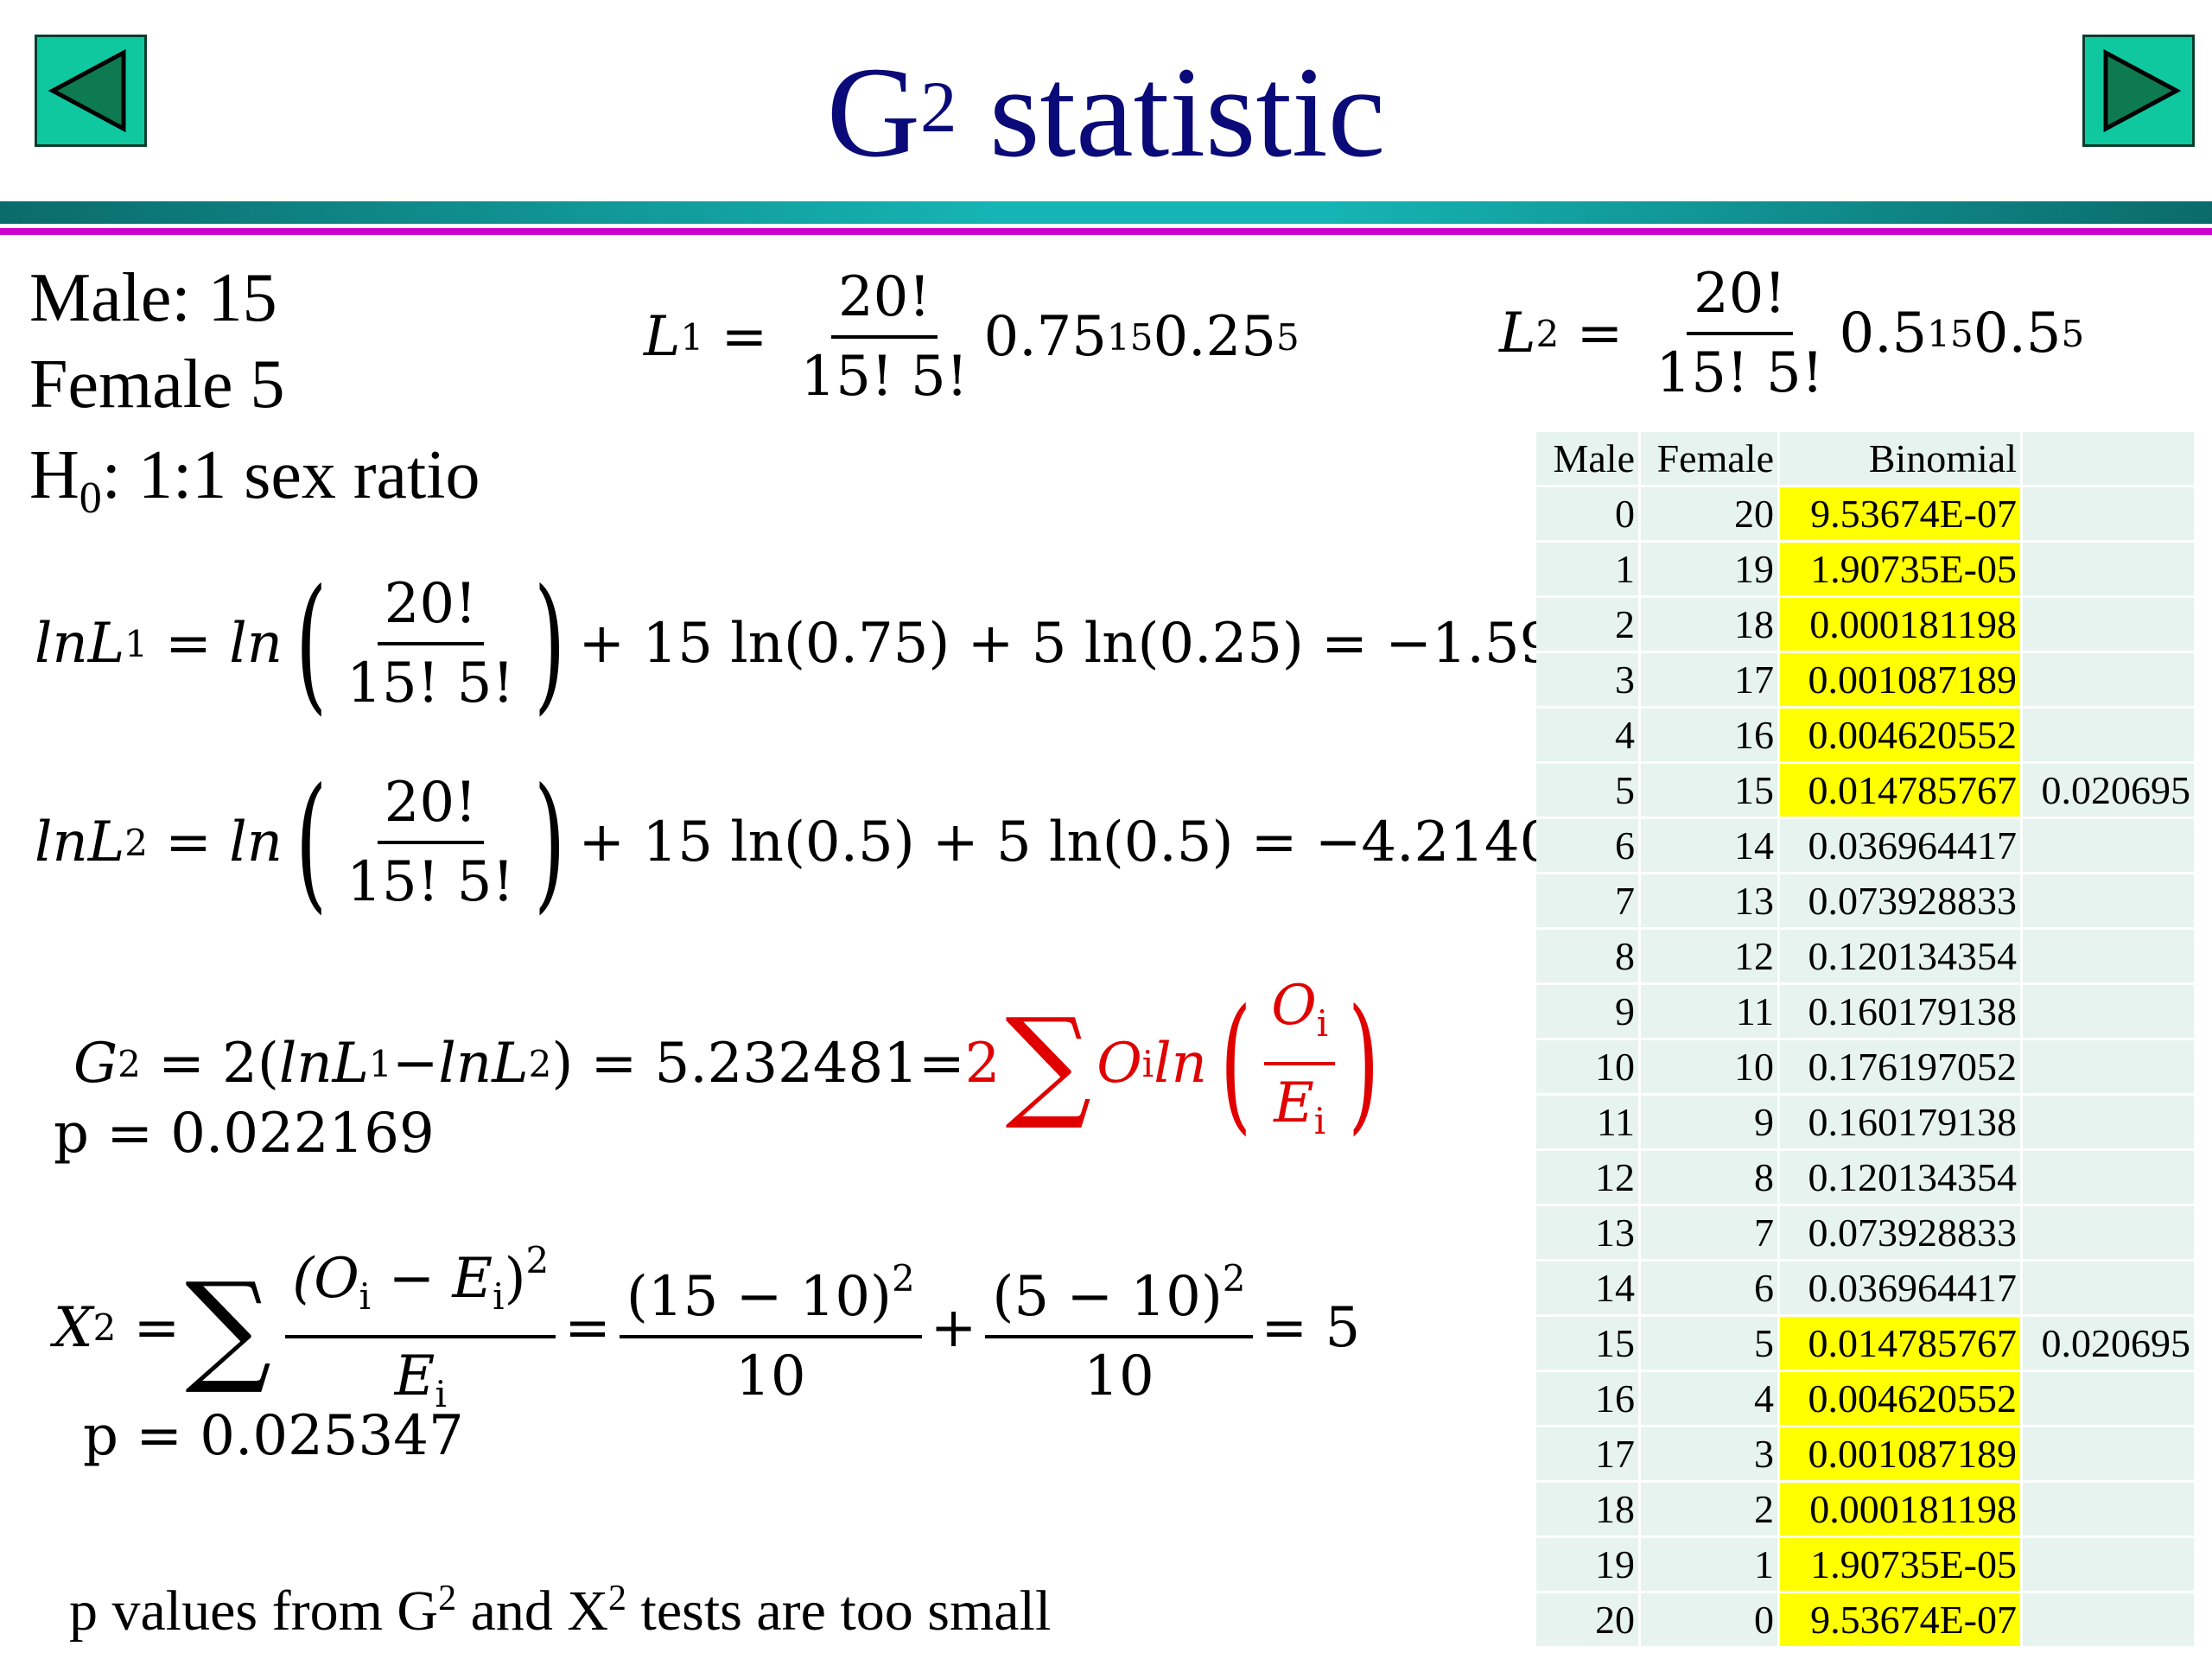 The height and width of the screenshot is (1659, 2212). What do you see at coordinates (1588, 681) in the screenshot?
I see `cell-male: 3` at bounding box center [1588, 681].